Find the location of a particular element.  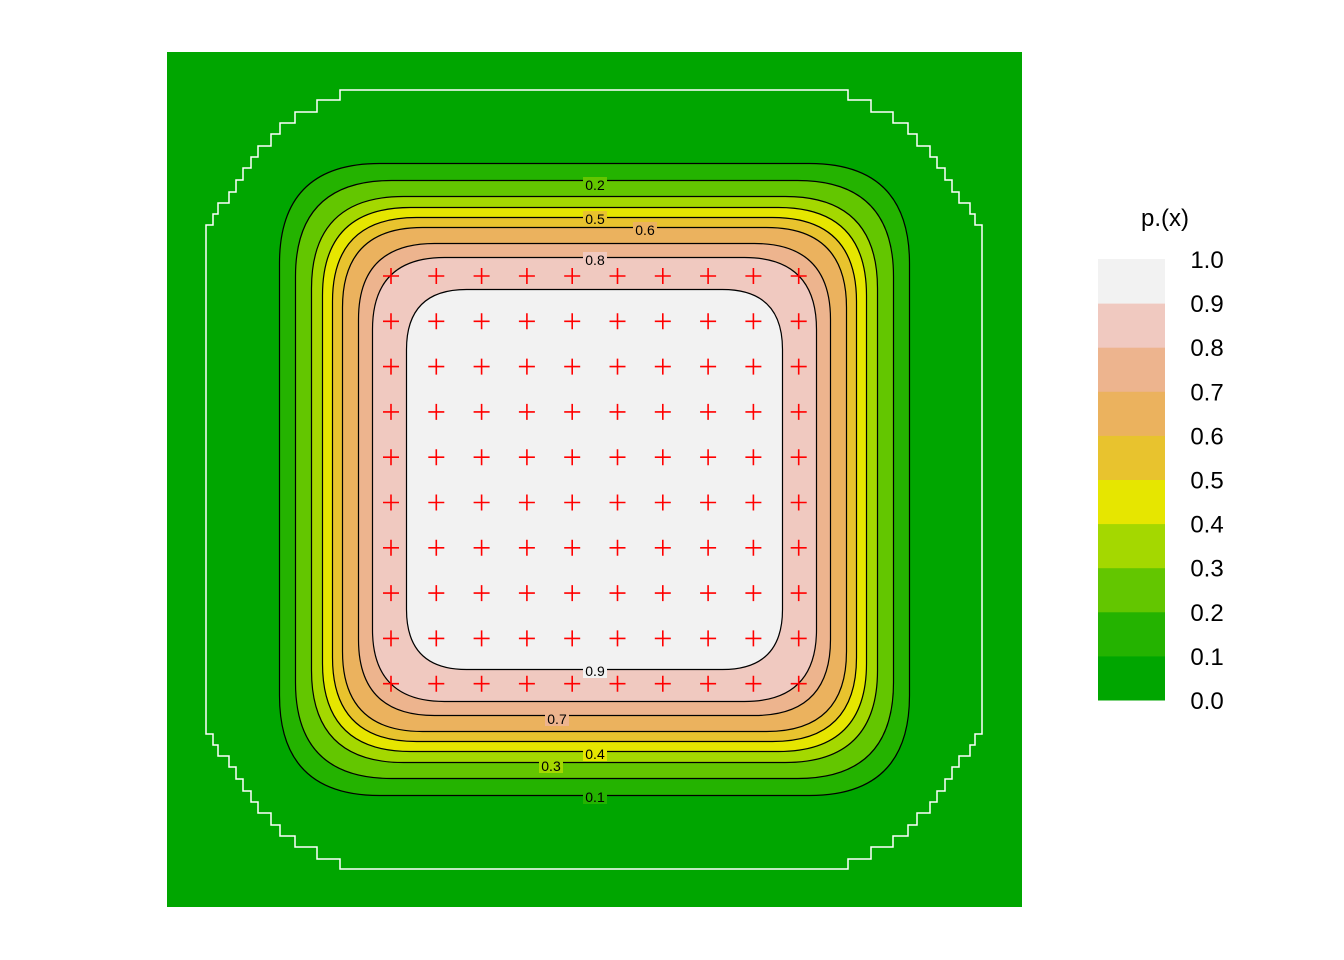

contour-label: 0.5 is located at coordinates (595, 219).